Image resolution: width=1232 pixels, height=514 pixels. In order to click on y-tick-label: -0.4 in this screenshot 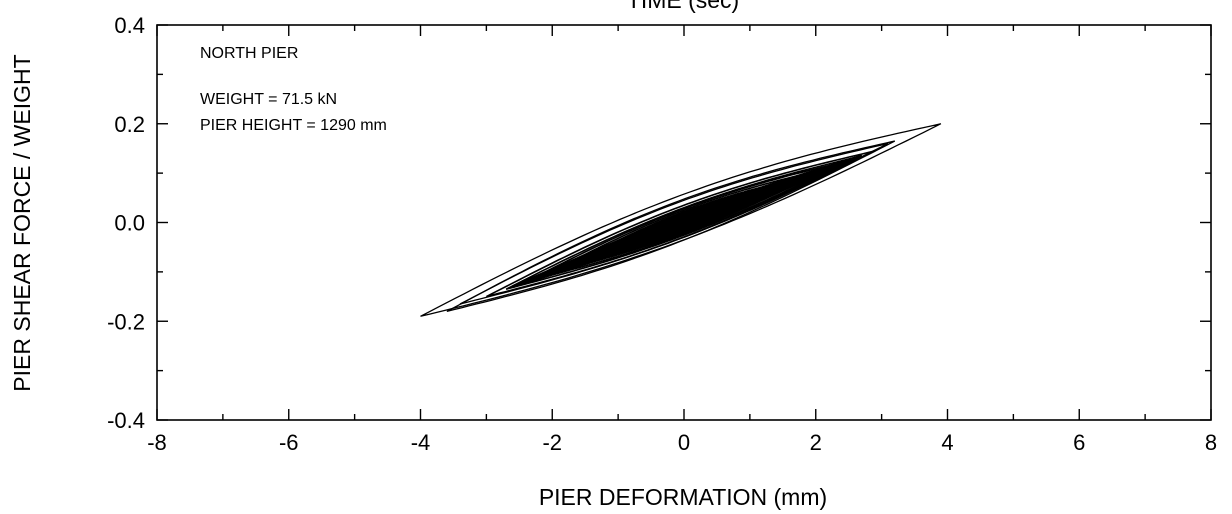, I will do `click(126, 420)`.